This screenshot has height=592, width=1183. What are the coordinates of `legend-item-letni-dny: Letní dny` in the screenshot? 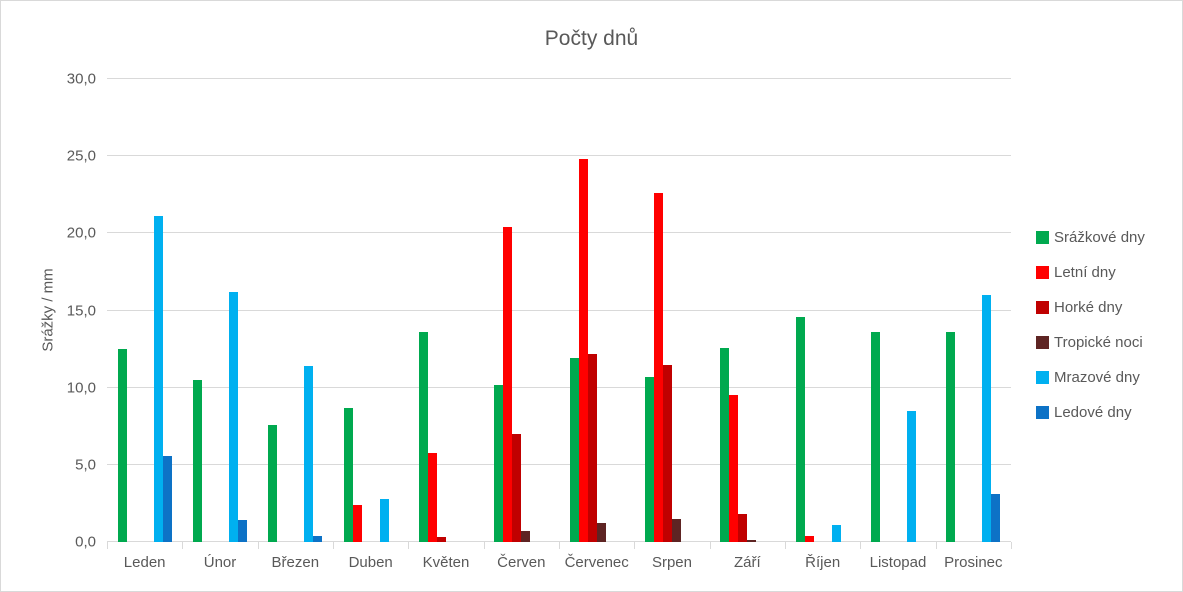 It's located at (1090, 272).